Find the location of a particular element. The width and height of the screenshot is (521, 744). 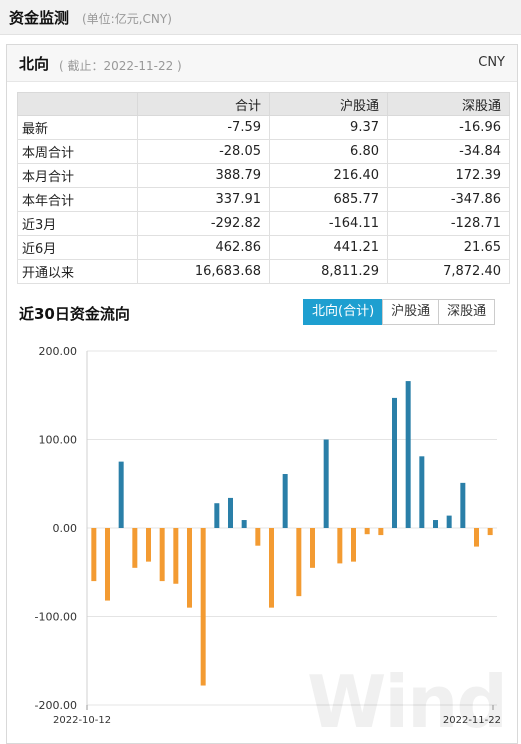

row-label: 近6月 is located at coordinates (77, 247).